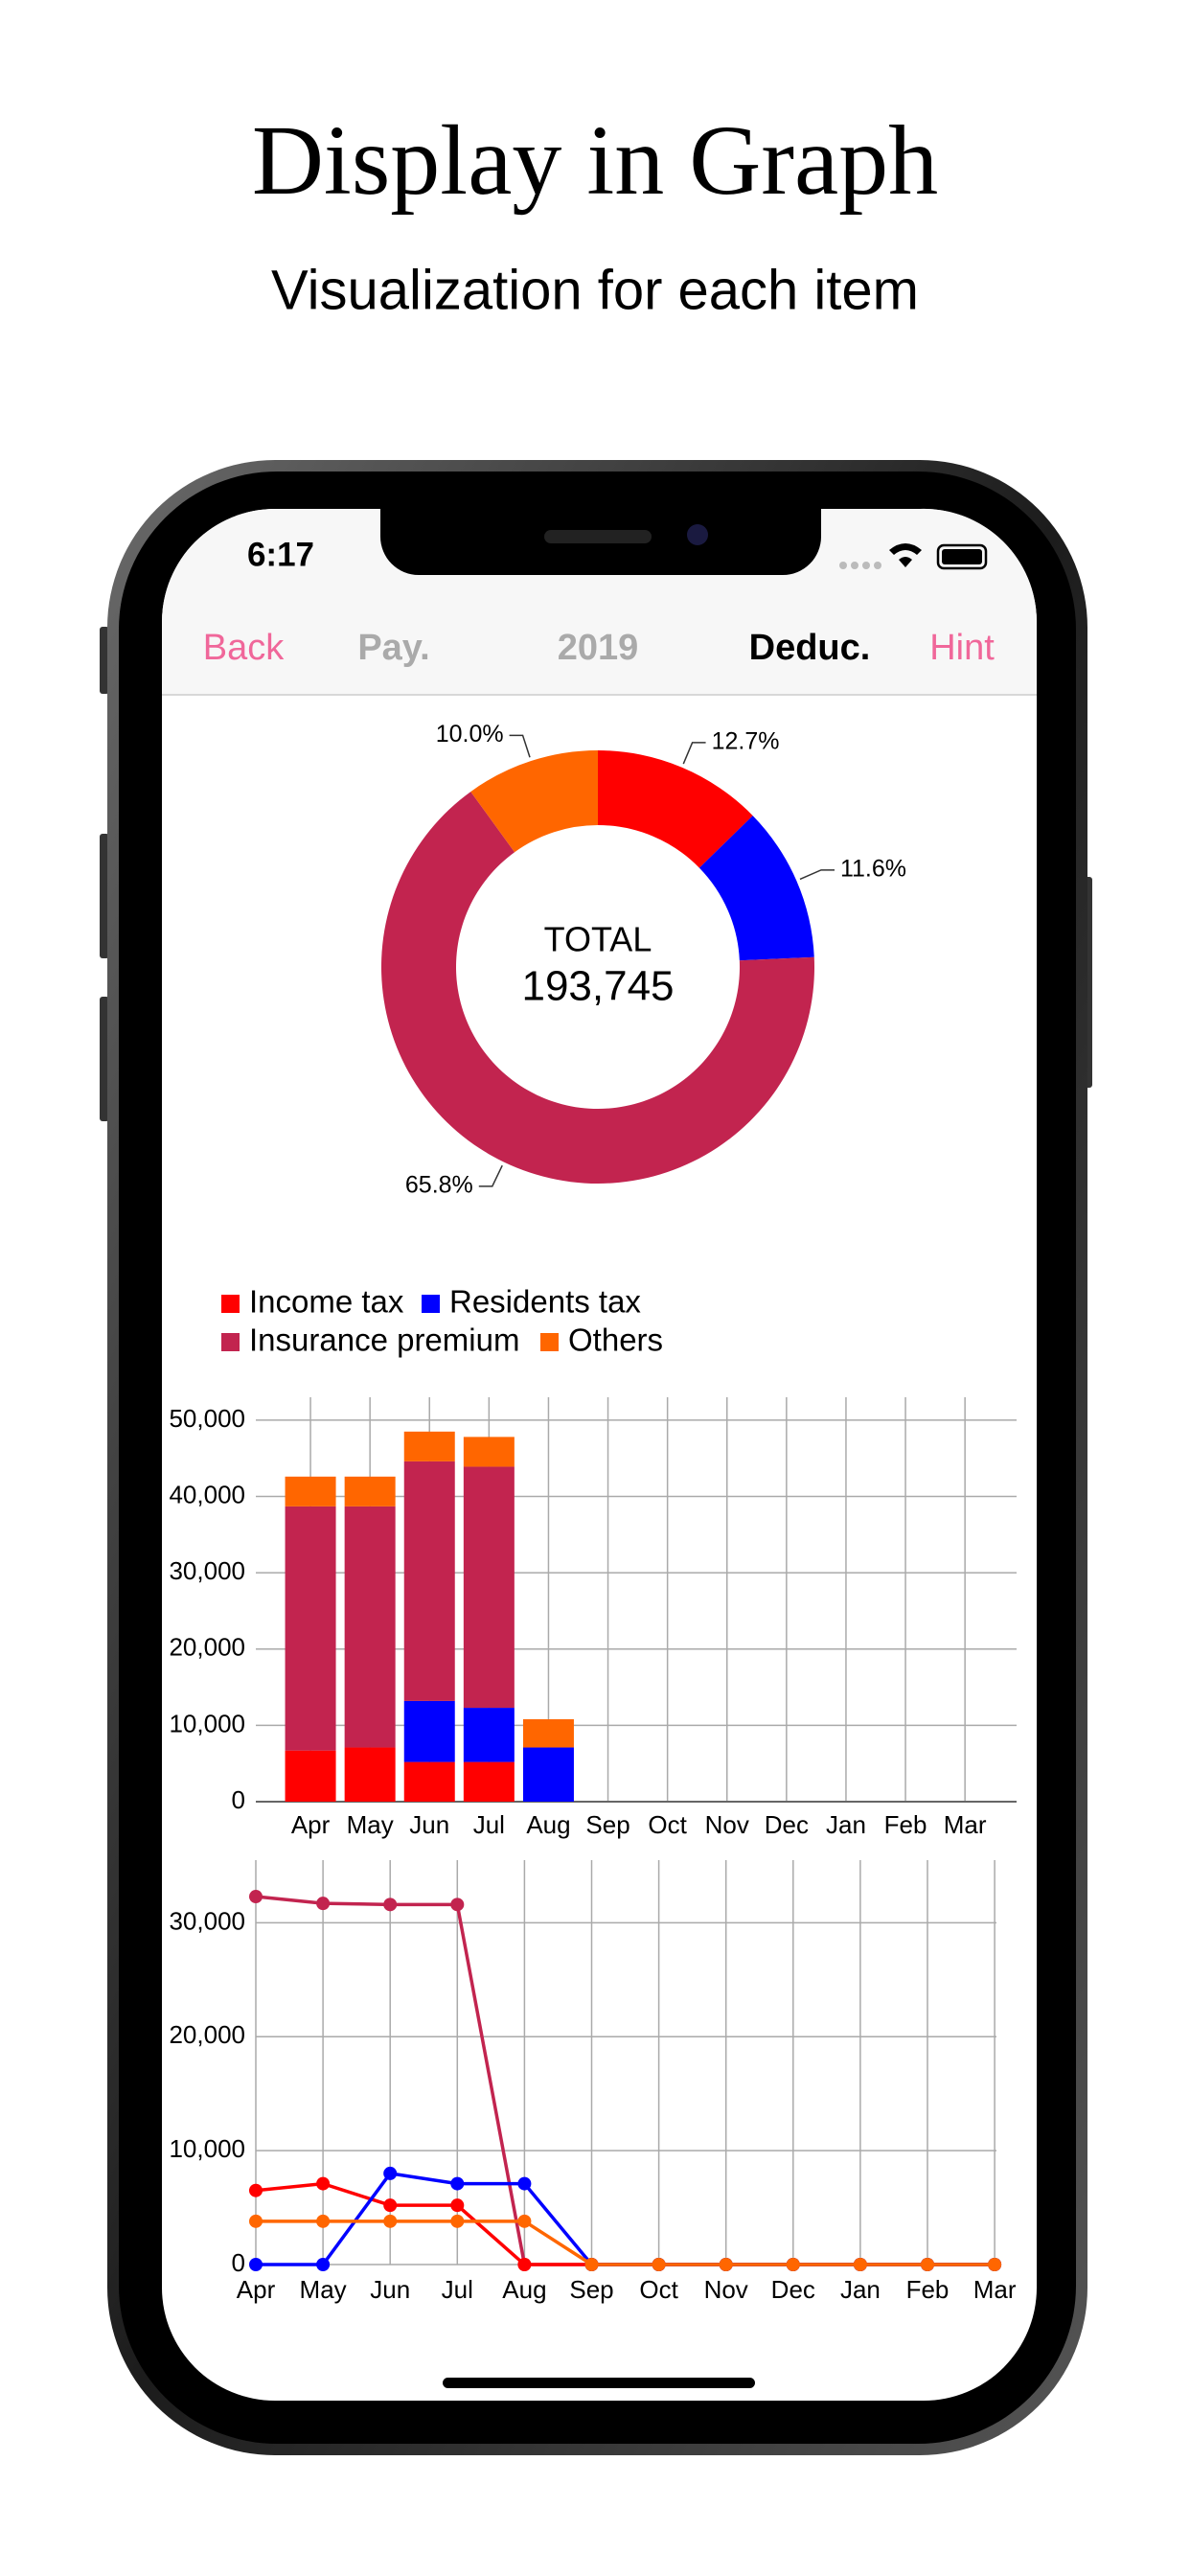  I want to click on speaker, so click(598, 536).